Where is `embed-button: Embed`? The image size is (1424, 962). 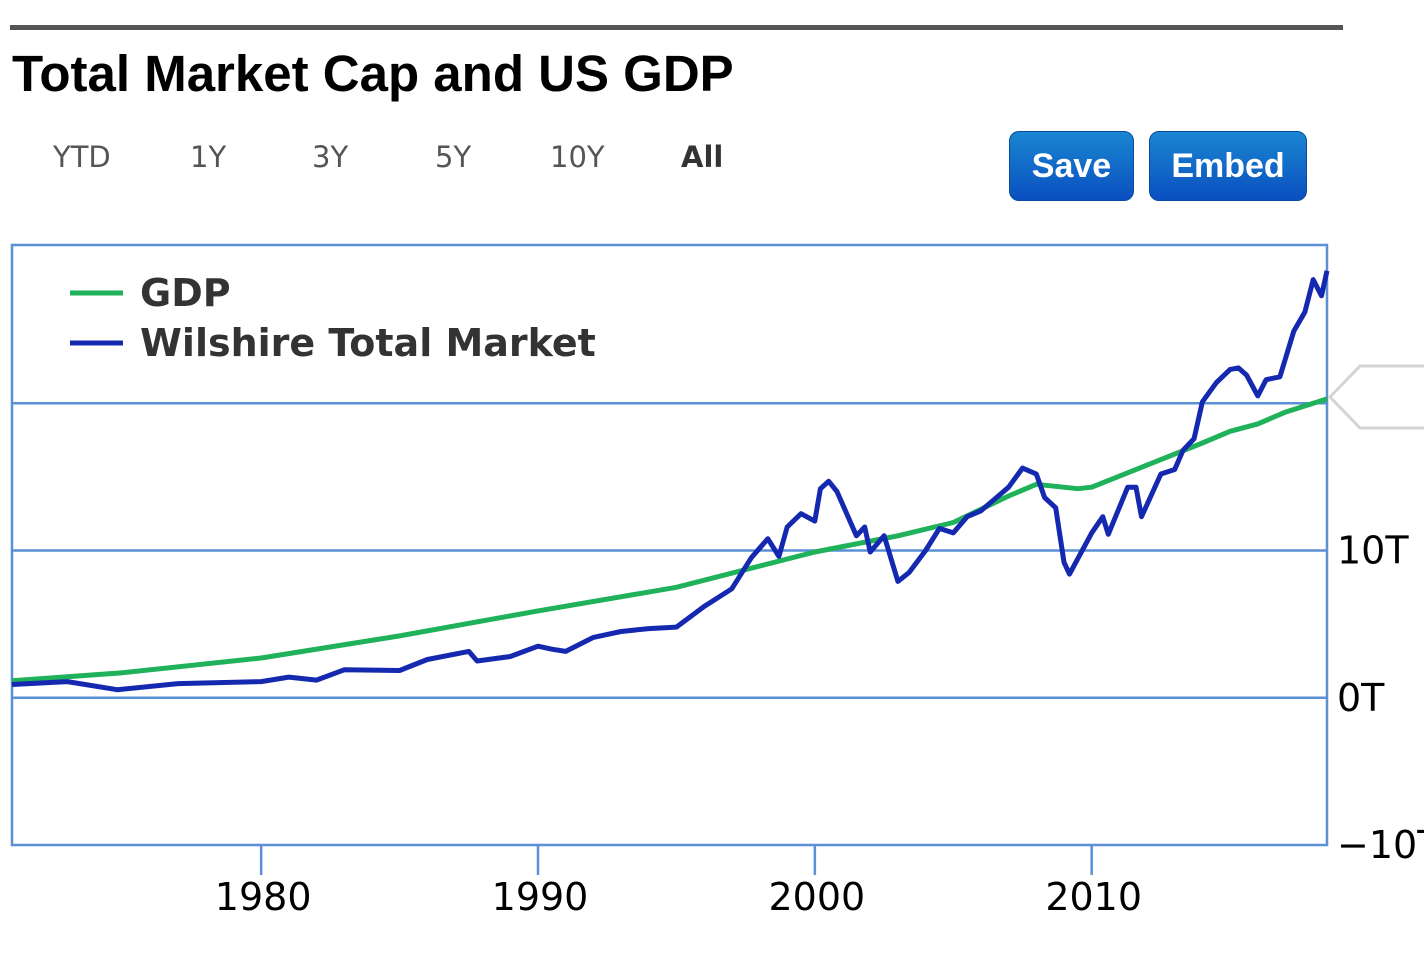
embed-button: Embed is located at coordinates (1228, 166).